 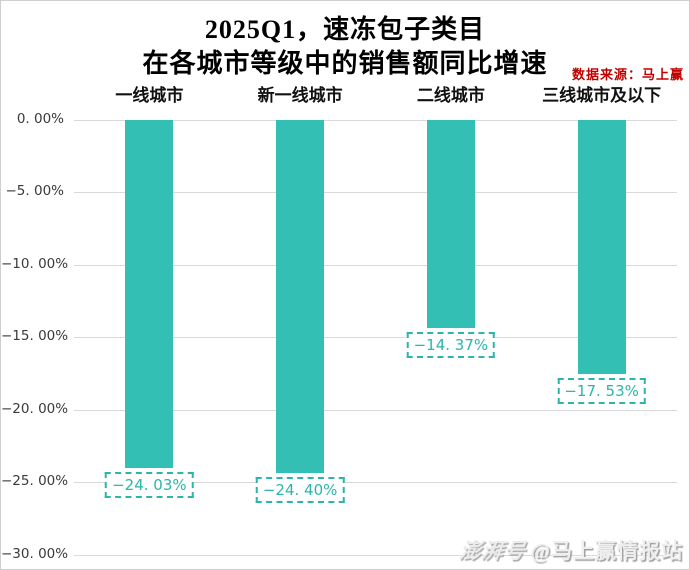 I want to click on bar-value-label: −14. 37%, so click(x=451, y=344).